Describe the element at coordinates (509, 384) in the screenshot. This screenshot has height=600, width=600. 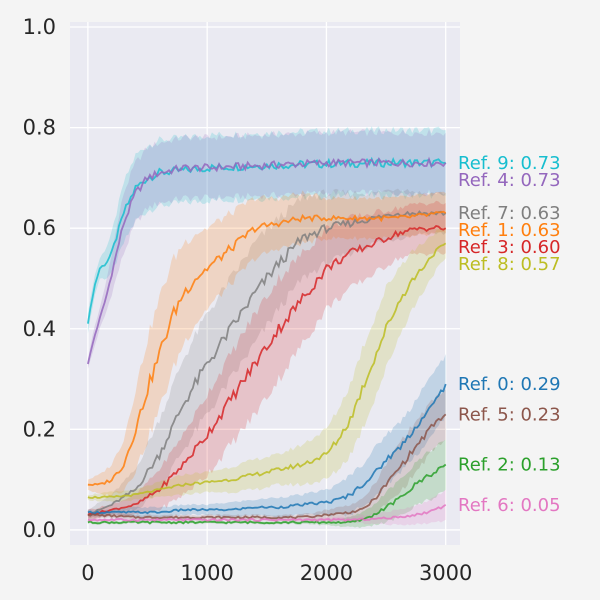
I see `end-label-ref-0: Ref. 0: 0.29` at that location.